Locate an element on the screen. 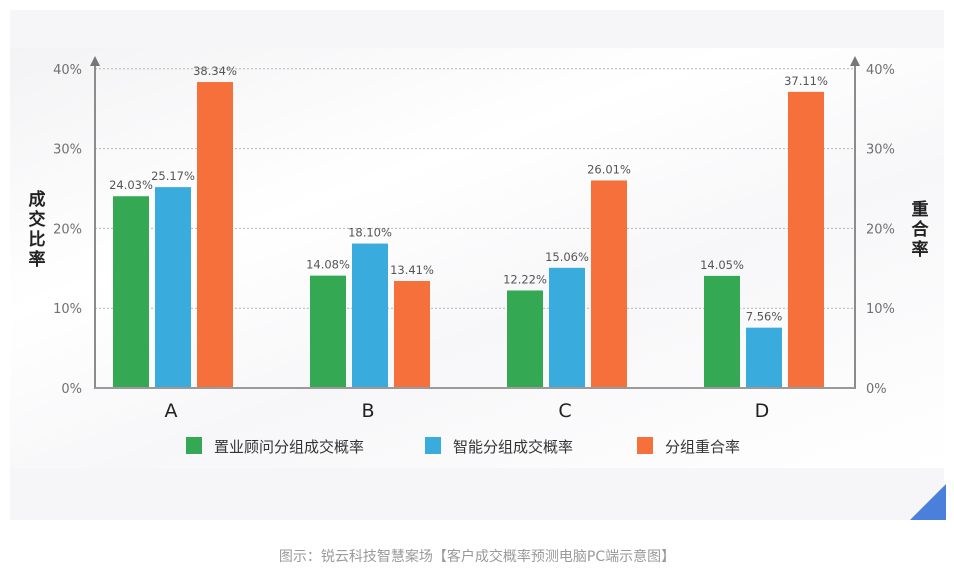 The height and width of the screenshot is (575, 954). right-tick-label: 10% is located at coordinates (880, 309).